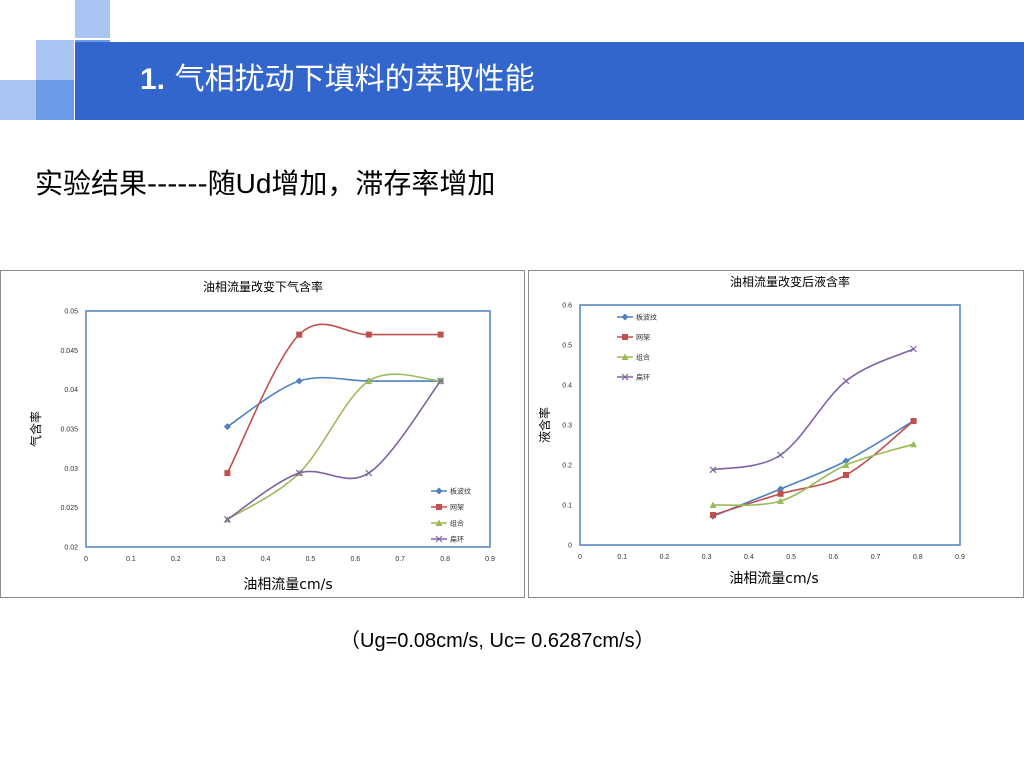  I want to click on y-axis-label: 气含率, so click(35, 429).